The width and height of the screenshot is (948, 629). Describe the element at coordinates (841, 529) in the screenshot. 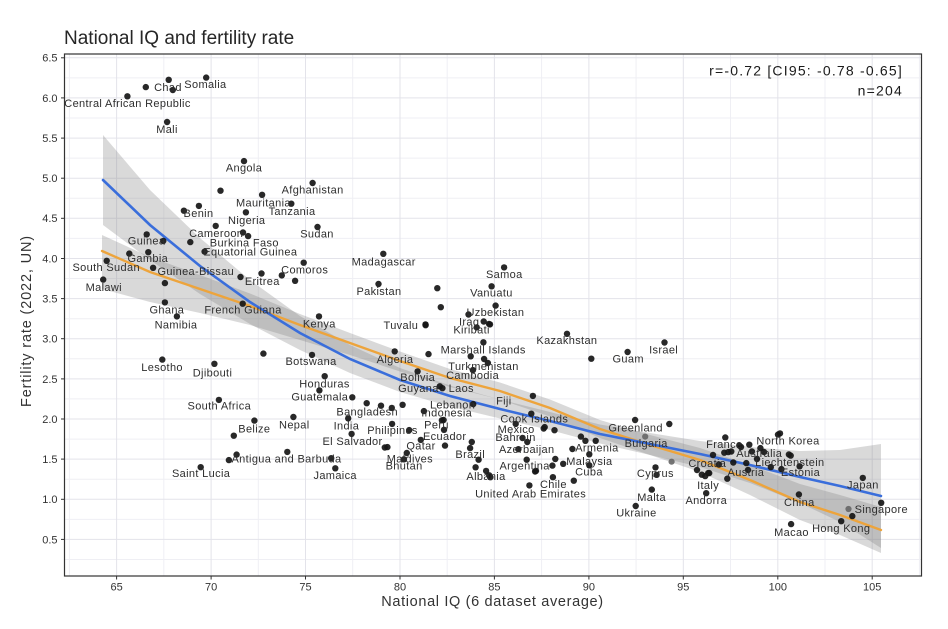

I see `svg-text: Hong Kong` at that location.